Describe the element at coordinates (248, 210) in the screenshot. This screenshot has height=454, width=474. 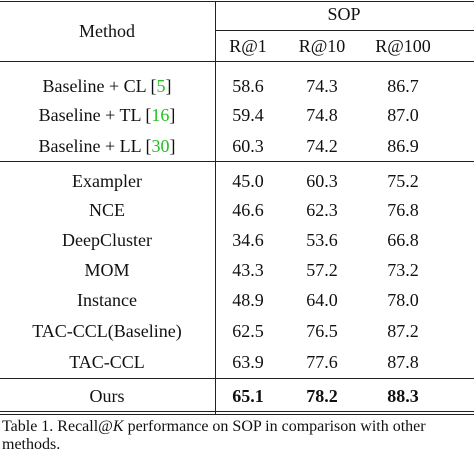
I see `value-cell: 46.6` at that location.